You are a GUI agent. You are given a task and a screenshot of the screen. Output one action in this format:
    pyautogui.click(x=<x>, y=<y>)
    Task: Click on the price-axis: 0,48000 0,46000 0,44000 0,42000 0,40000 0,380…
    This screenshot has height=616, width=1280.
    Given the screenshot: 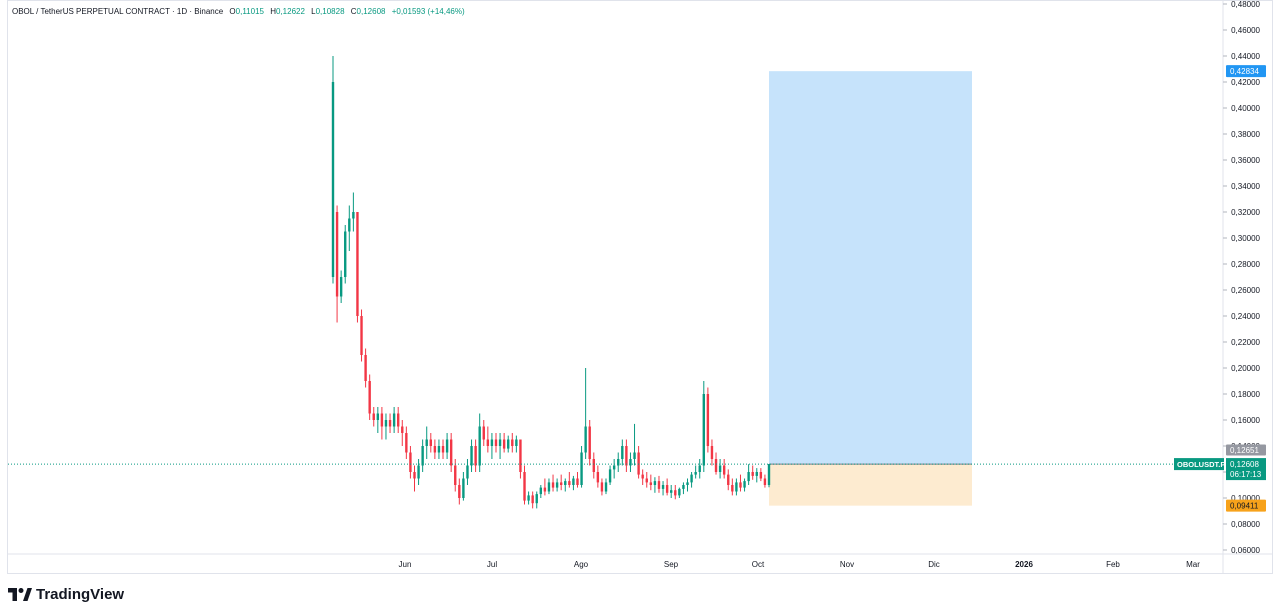 What is the action you would take?
    pyautogui.click(x=1241, y=287)
    